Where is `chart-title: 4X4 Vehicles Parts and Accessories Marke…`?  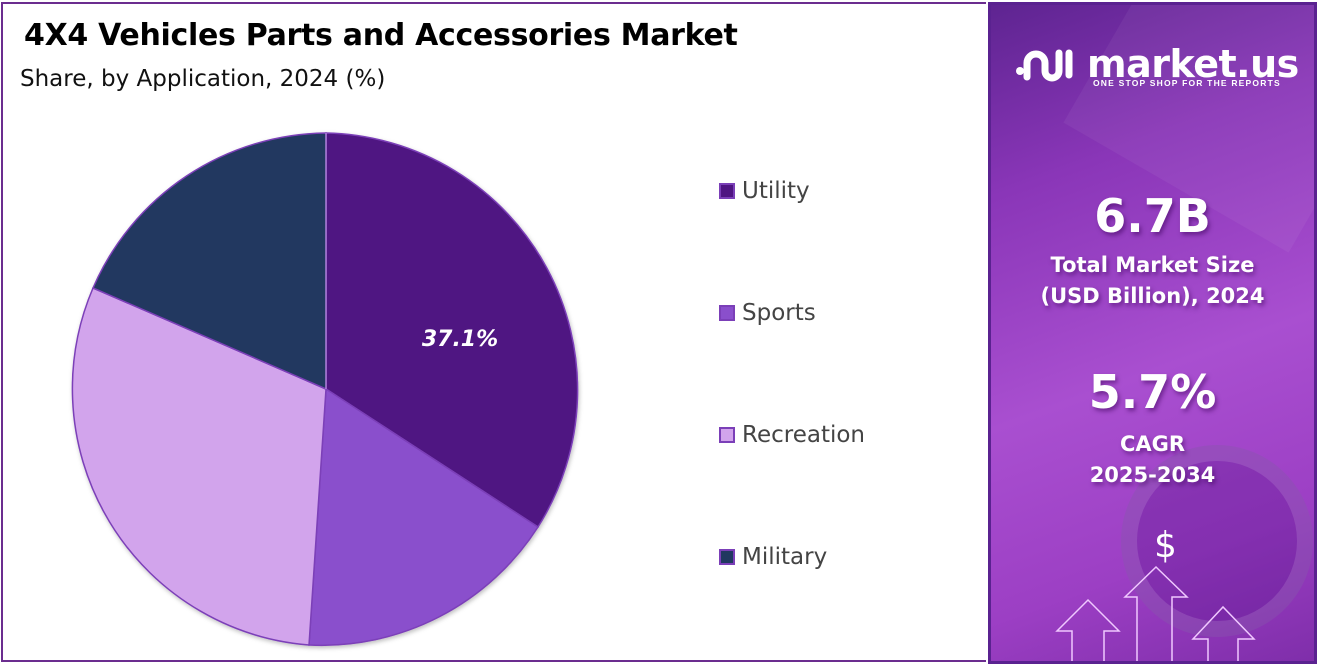
chart-title: 4X4 Vehicles Parts and Accessories Marke… is located at coordinates (381, 35).